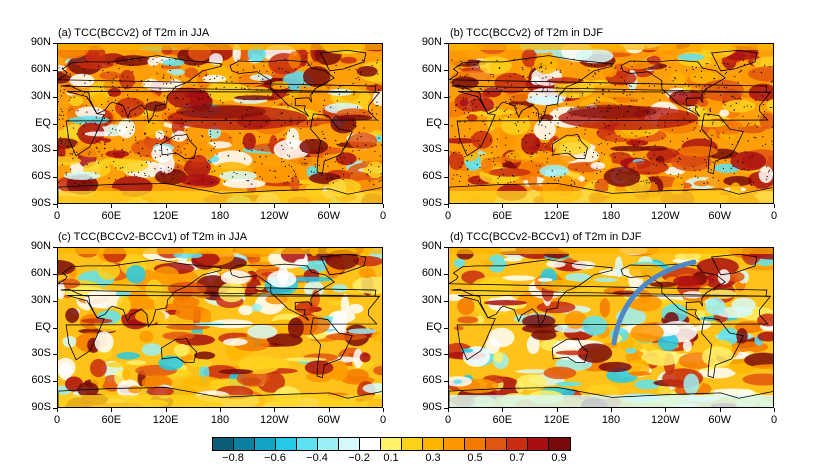 The image size is (822, 470). Describe the element at coordinates (475, 458) in the screenshot. I see `colorbar-label: 0.5` at that location.